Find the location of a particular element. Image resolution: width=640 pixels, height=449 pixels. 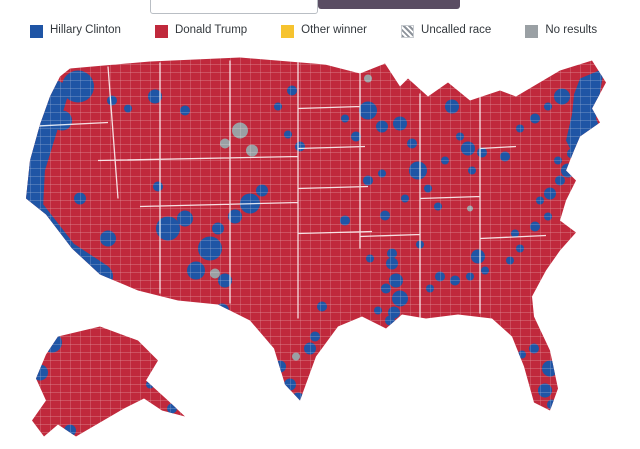

legend-item-uncalled: Uncalled race is located at coordinates (446, 31).